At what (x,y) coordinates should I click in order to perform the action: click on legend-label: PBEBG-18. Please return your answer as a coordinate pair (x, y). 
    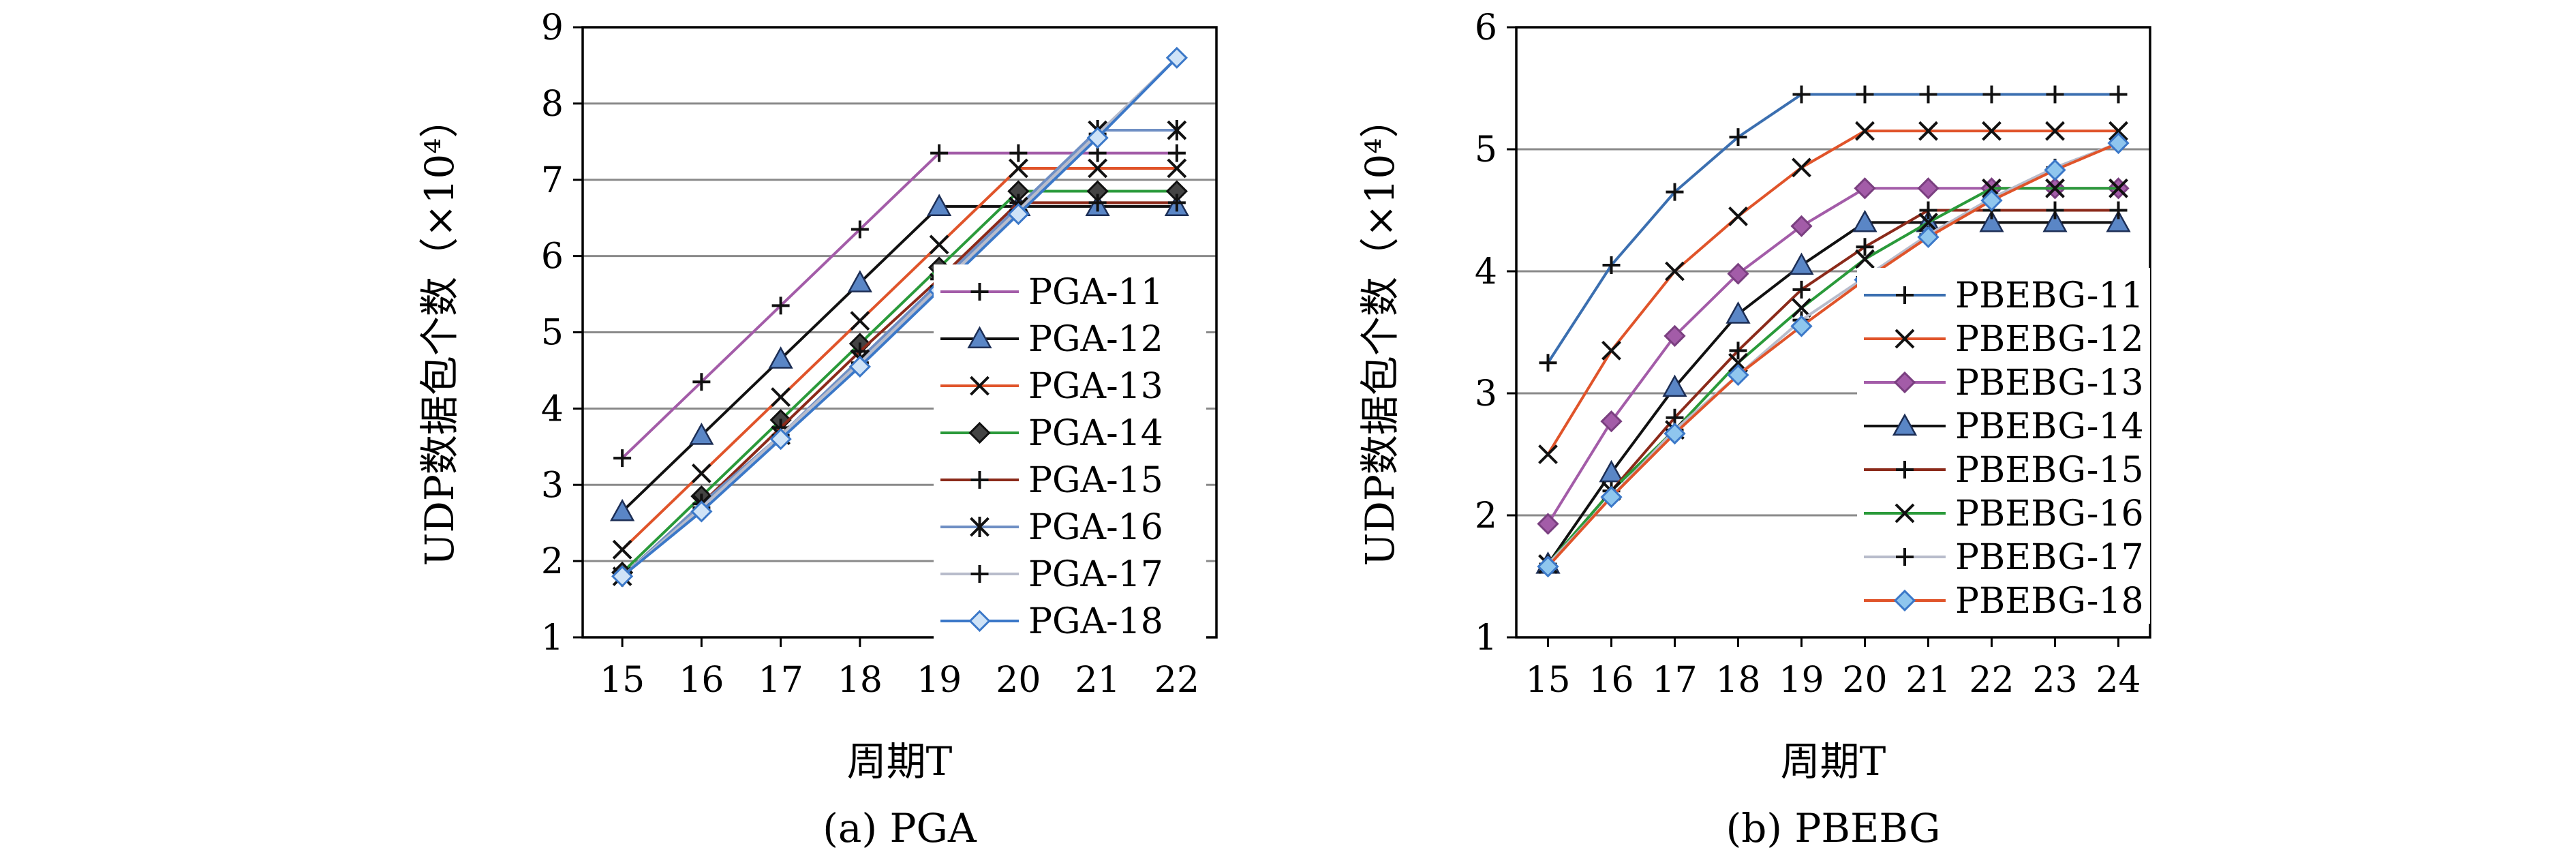
    Looking at the image, I should click on (2049, 601).